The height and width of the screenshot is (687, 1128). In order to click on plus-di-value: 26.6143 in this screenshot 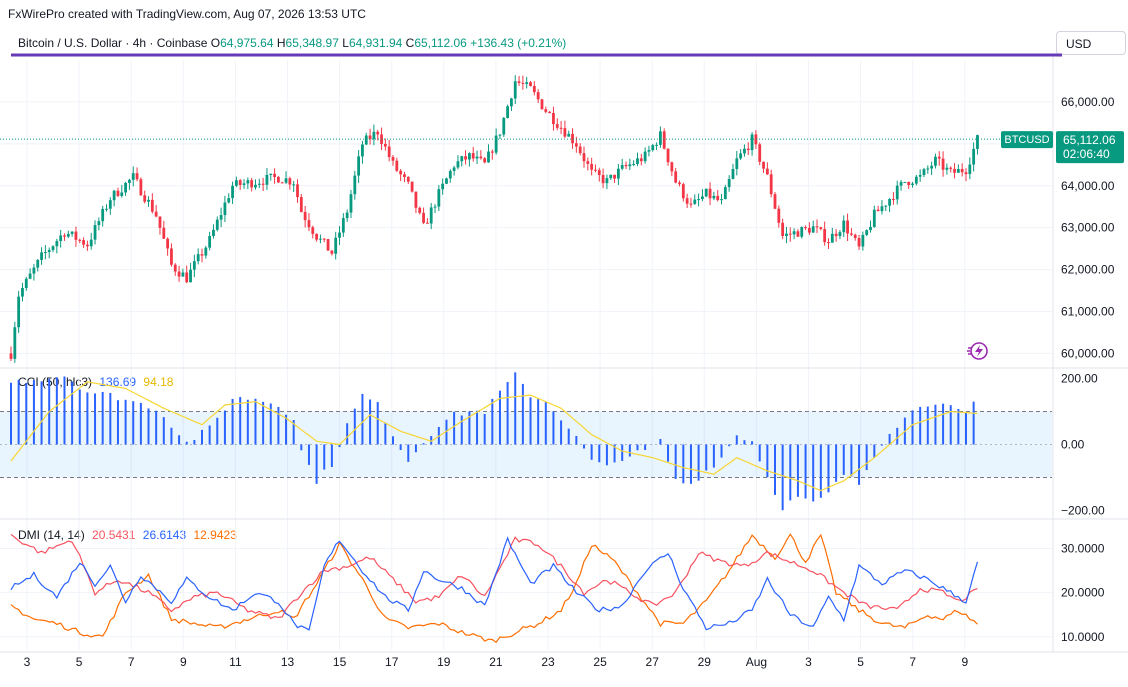, I will do `click(164, 535)`.